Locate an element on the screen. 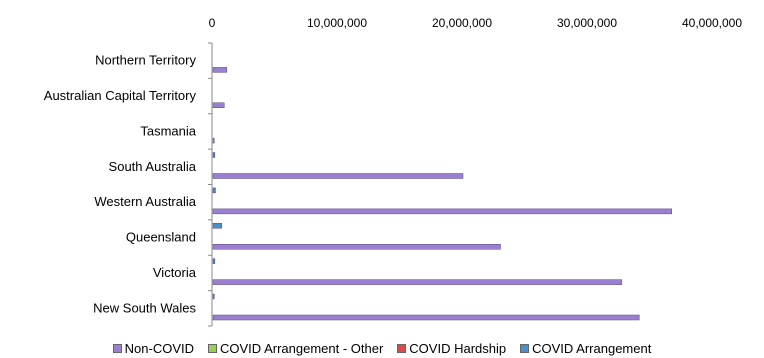 The height and width of the screenshot is (358, 764). category-label: Western Australia is located at coordinates (145, 201).